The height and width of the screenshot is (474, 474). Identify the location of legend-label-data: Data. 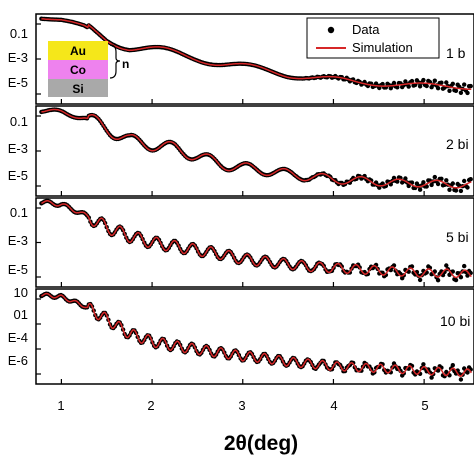
(366, 29).